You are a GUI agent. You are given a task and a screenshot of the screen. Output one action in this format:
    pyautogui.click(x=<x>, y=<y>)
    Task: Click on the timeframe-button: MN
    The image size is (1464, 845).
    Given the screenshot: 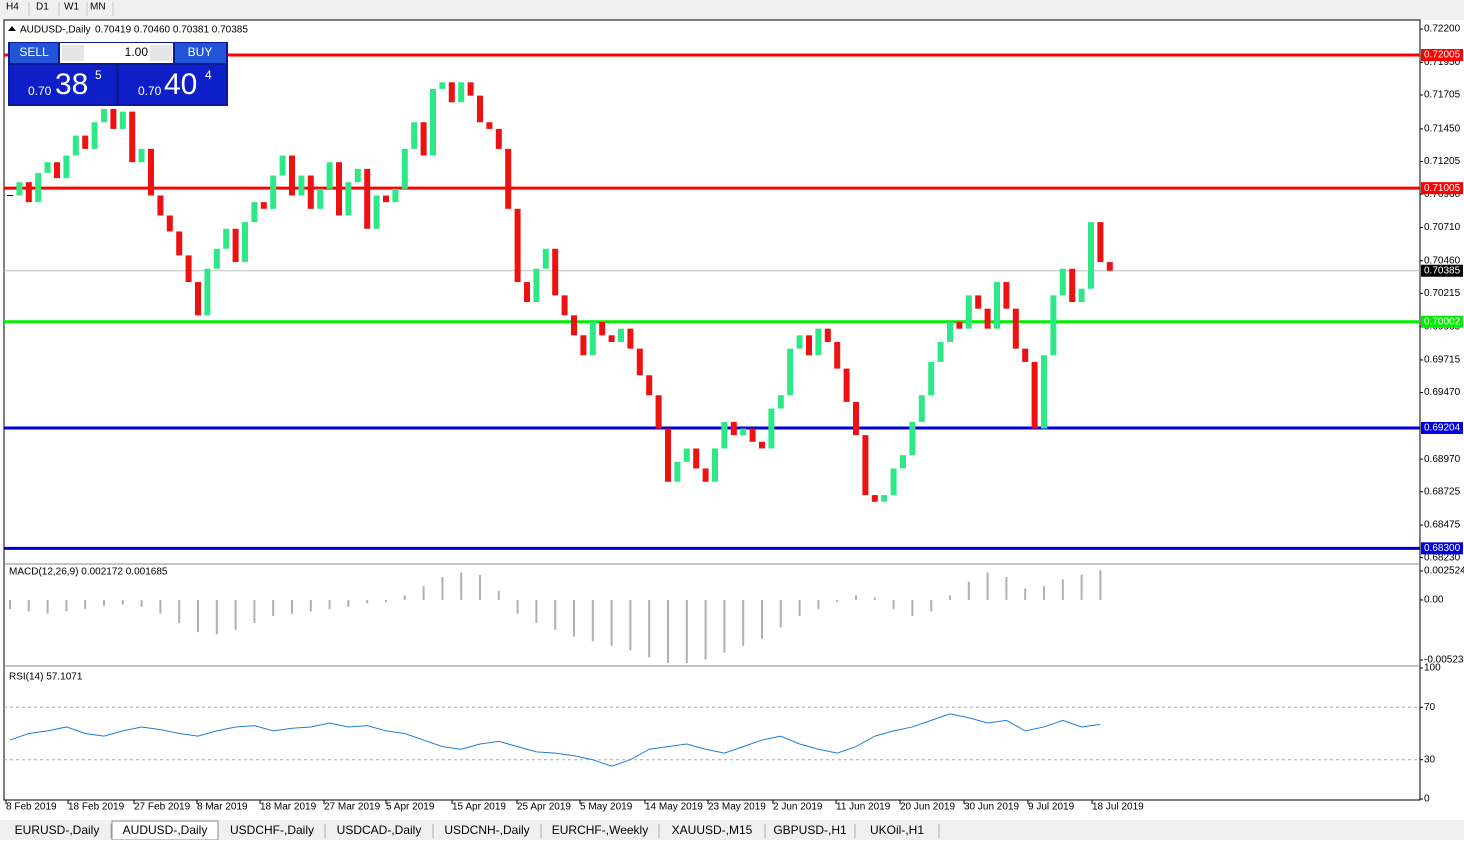 What is the action you would take?
    pyautogui.click(x=98, y=7)
    